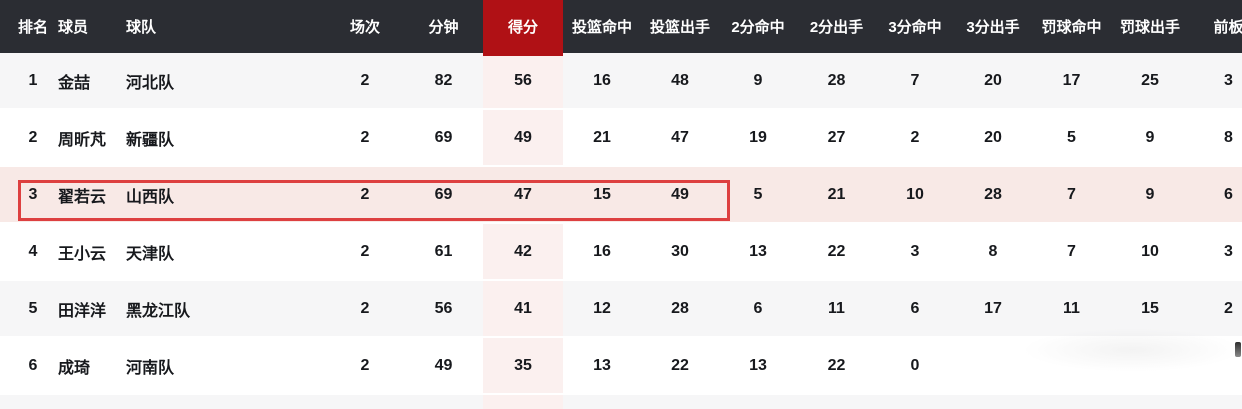 This screenshot has width=1242, height=409. What do you see at coordinates (225, 195) in the screenshot?
I see `team-cell: 山西队` at bounding box center [225, 195].